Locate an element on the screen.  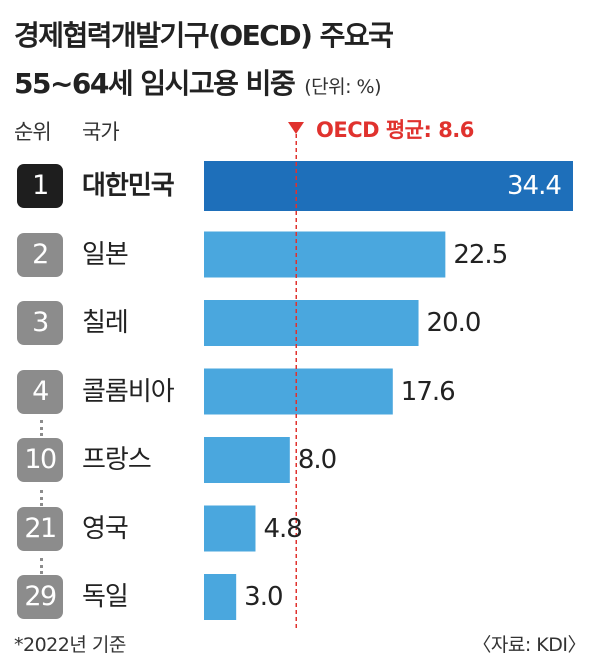
data-label: 3.0 is located at coordinates (263, 597).